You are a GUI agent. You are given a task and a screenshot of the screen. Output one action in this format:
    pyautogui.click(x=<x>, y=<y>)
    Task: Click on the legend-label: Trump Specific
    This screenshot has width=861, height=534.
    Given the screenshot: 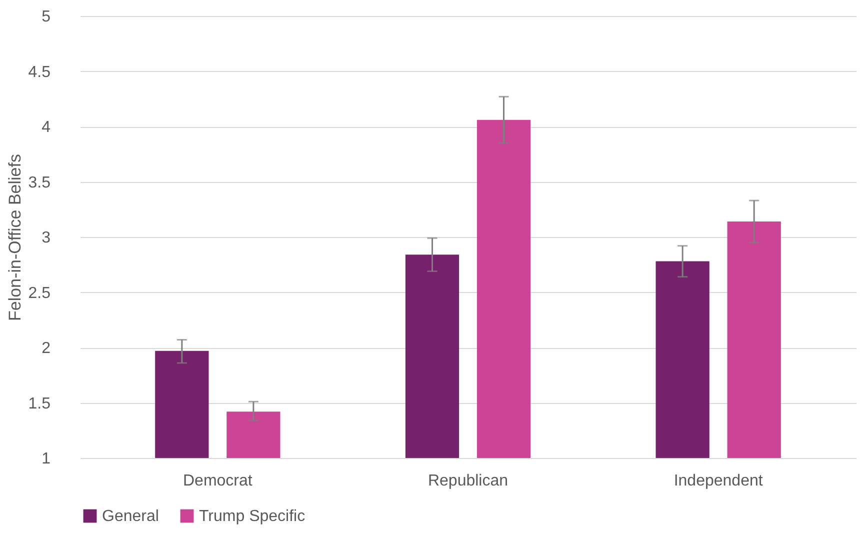 What is the action you would take?
    pyautogui.click(x=252, y=516)
    